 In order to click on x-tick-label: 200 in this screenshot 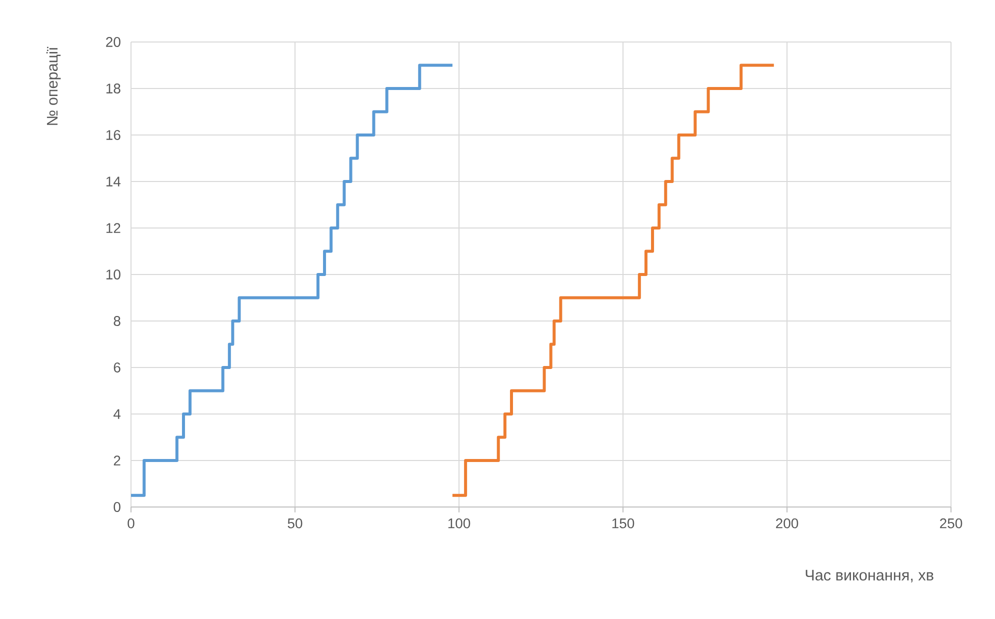, I will do `click(787, 523)`.